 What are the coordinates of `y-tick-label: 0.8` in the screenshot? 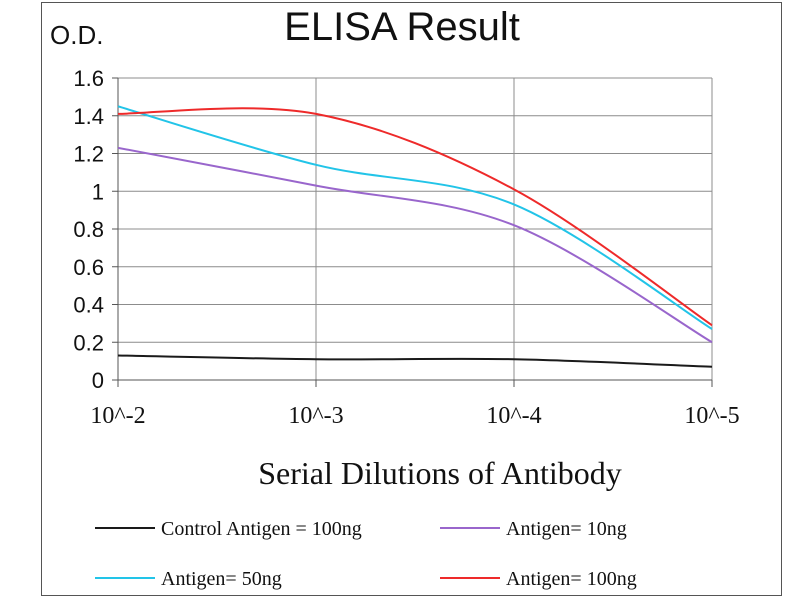 It's located at (88, 229).